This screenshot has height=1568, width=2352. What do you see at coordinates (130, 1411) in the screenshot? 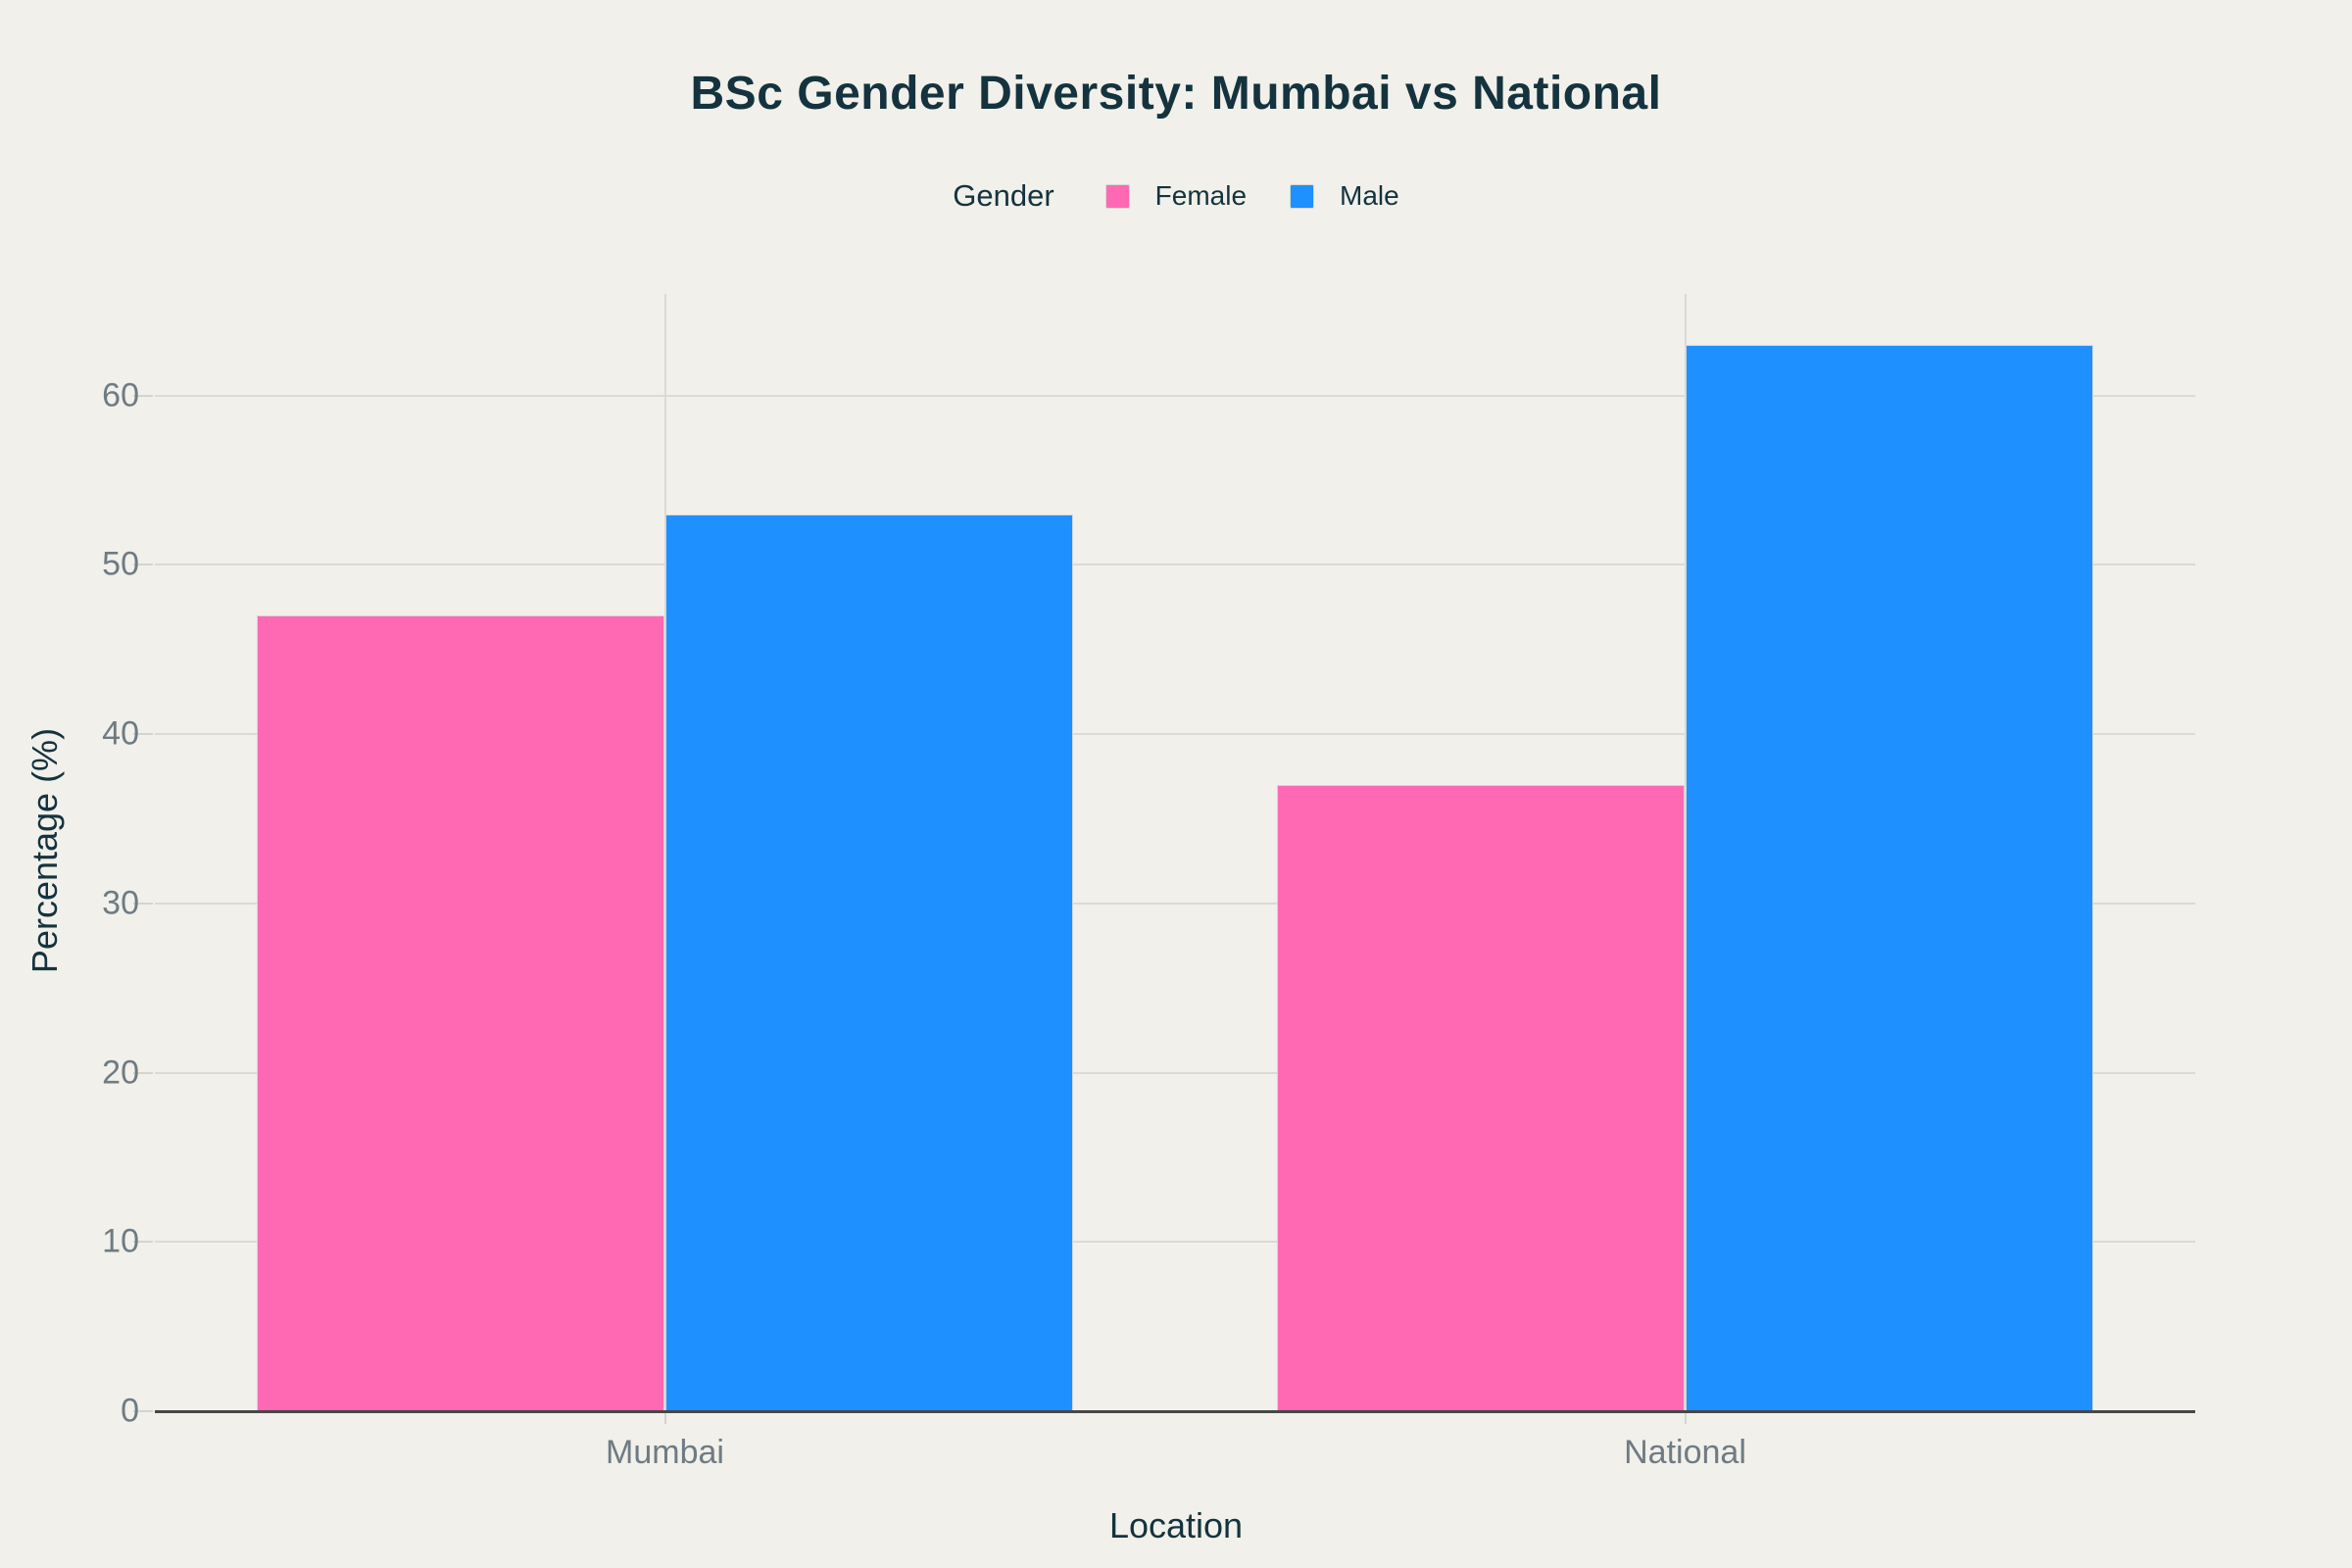
I see `ytick-label-0: 0` at bounding box center [130, 1411].